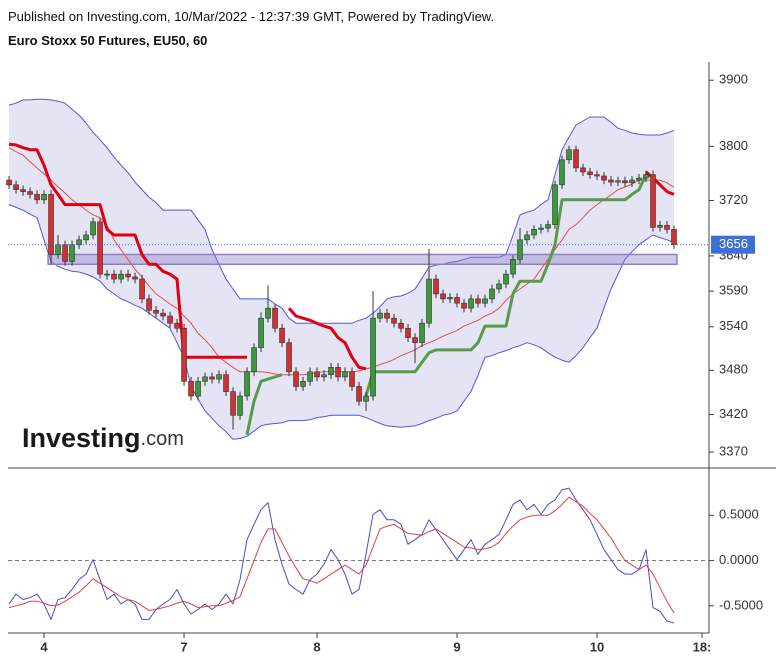  I want to click on x-tick-label: 18:, so click(702, 646).